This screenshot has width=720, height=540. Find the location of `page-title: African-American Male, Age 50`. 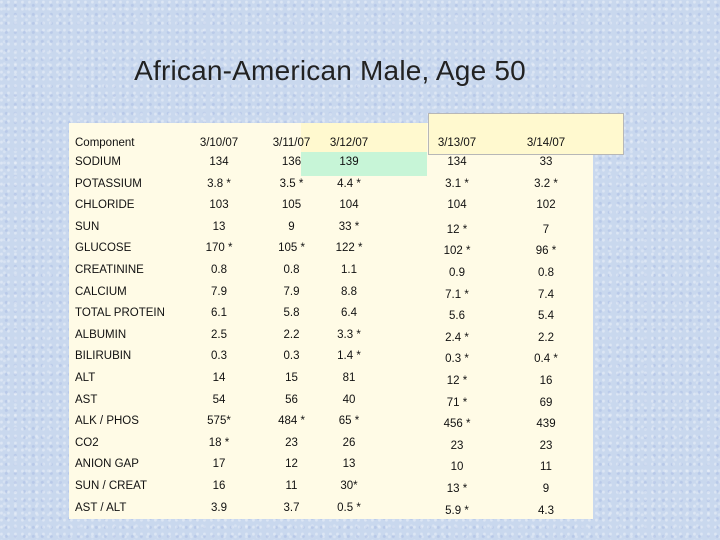

page-title: African-American Male, Age 50 is located at coordinates (330, 70).